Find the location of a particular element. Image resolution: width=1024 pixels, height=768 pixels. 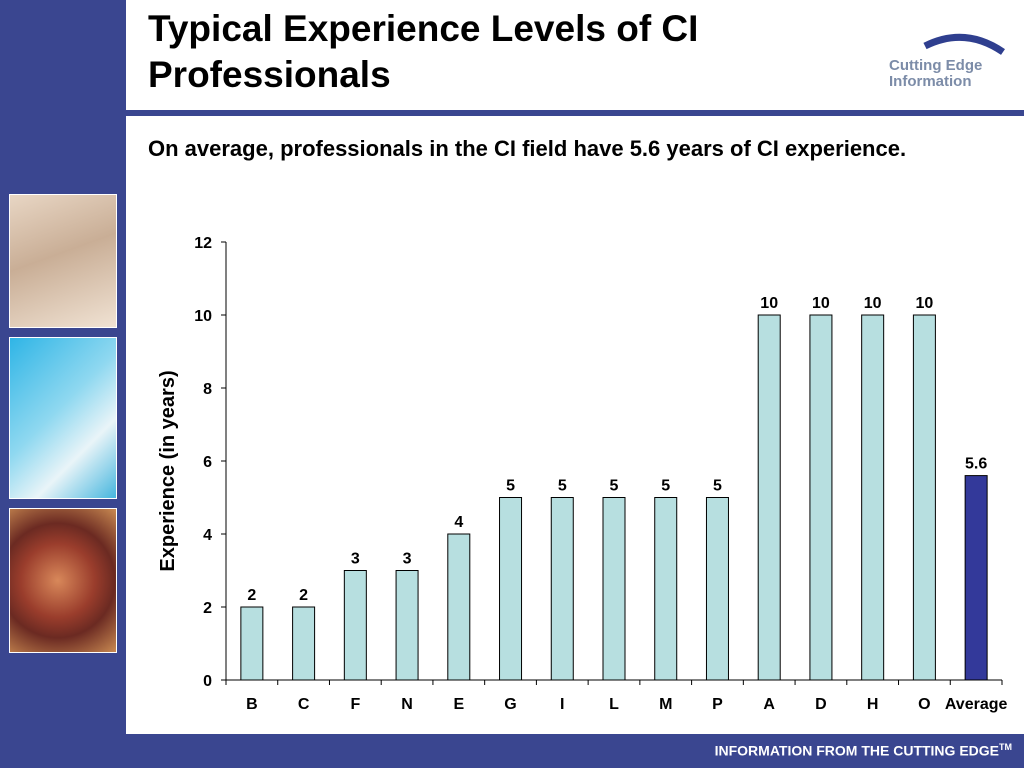

footer-tagline: INFORMATION FROM THE CUTTING EDGETM is located at coordinates (863, 750).